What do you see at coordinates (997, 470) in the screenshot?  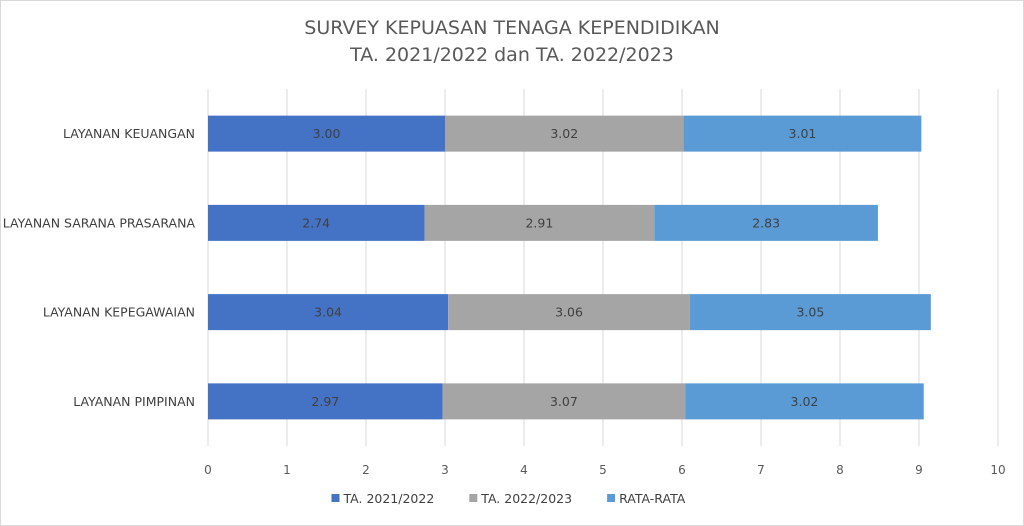 I see `x-tick-label: 10` at bounding box center [997, 470].